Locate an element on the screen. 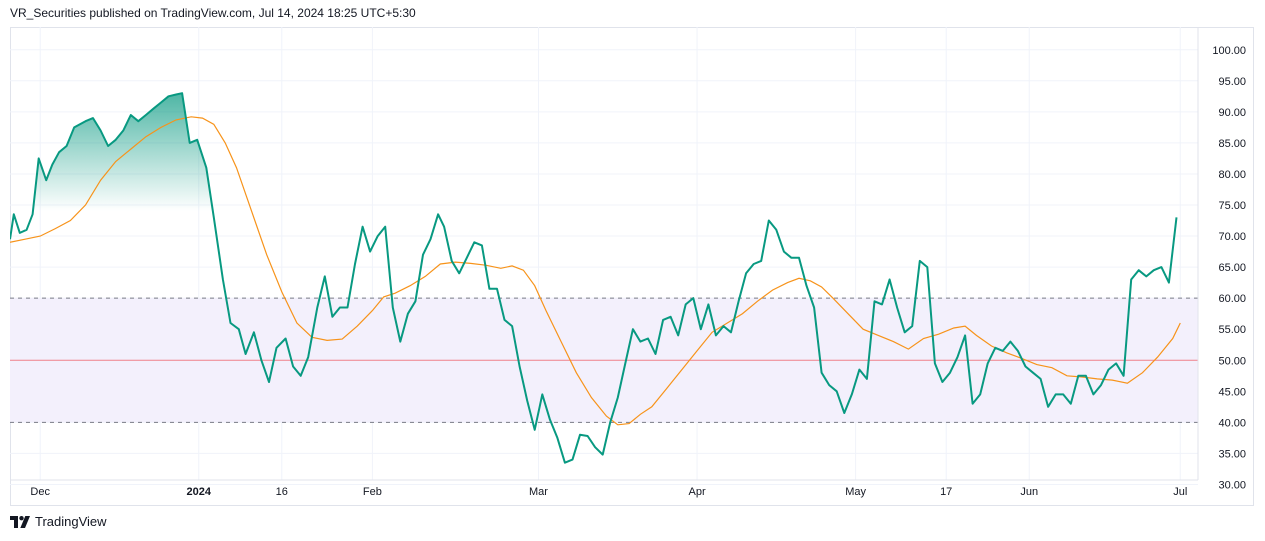  x-tick-label: 17 is located at coordinates (946, 492).